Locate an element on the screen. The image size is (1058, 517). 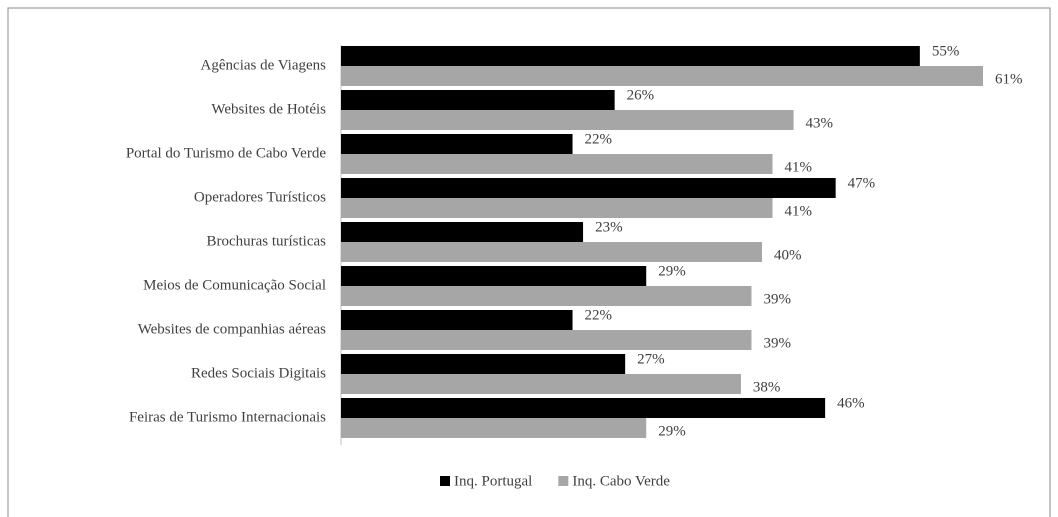
y-tick-label: Agências de Viagens is located at coordinates (264, 65).